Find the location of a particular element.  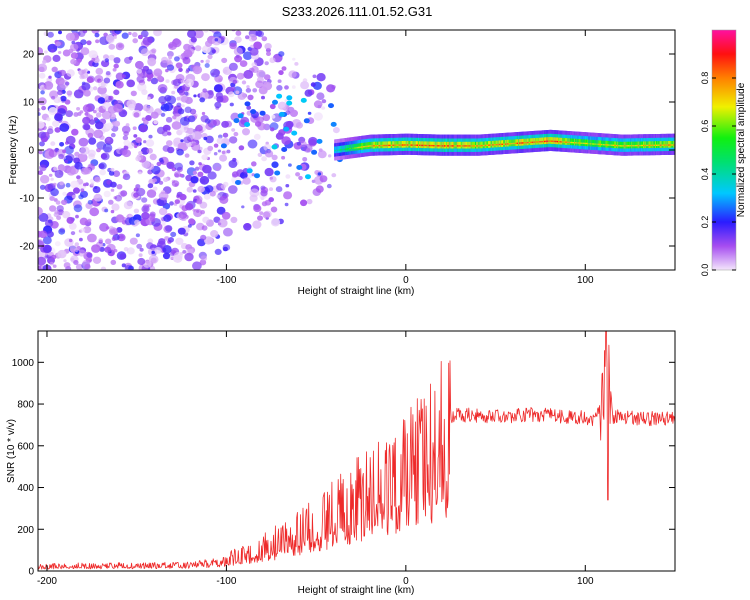

snr-x-tick-label: -200 is located at coordinates (47, 581).